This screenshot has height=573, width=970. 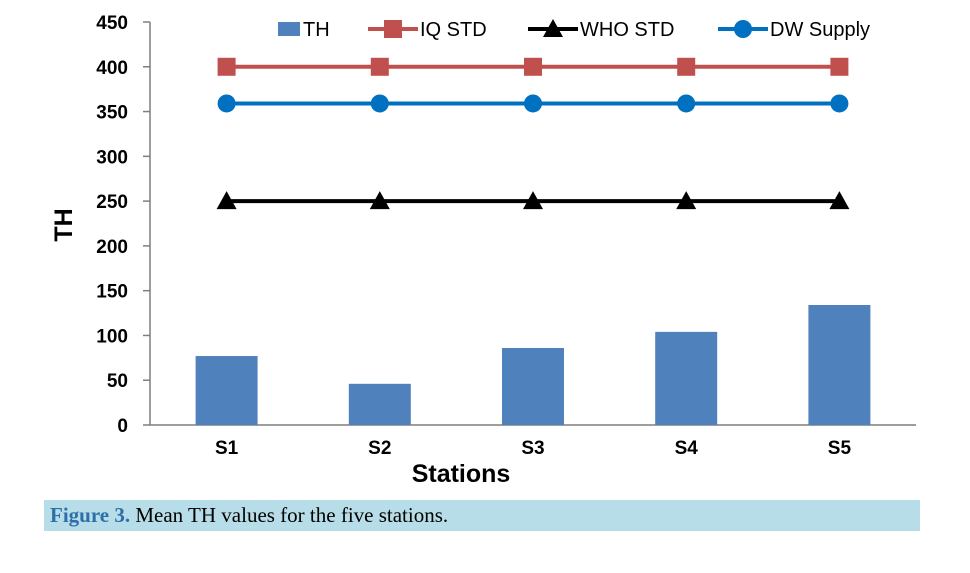 I want to click on legend-label: IQ STD, so click(x=453, y=30).